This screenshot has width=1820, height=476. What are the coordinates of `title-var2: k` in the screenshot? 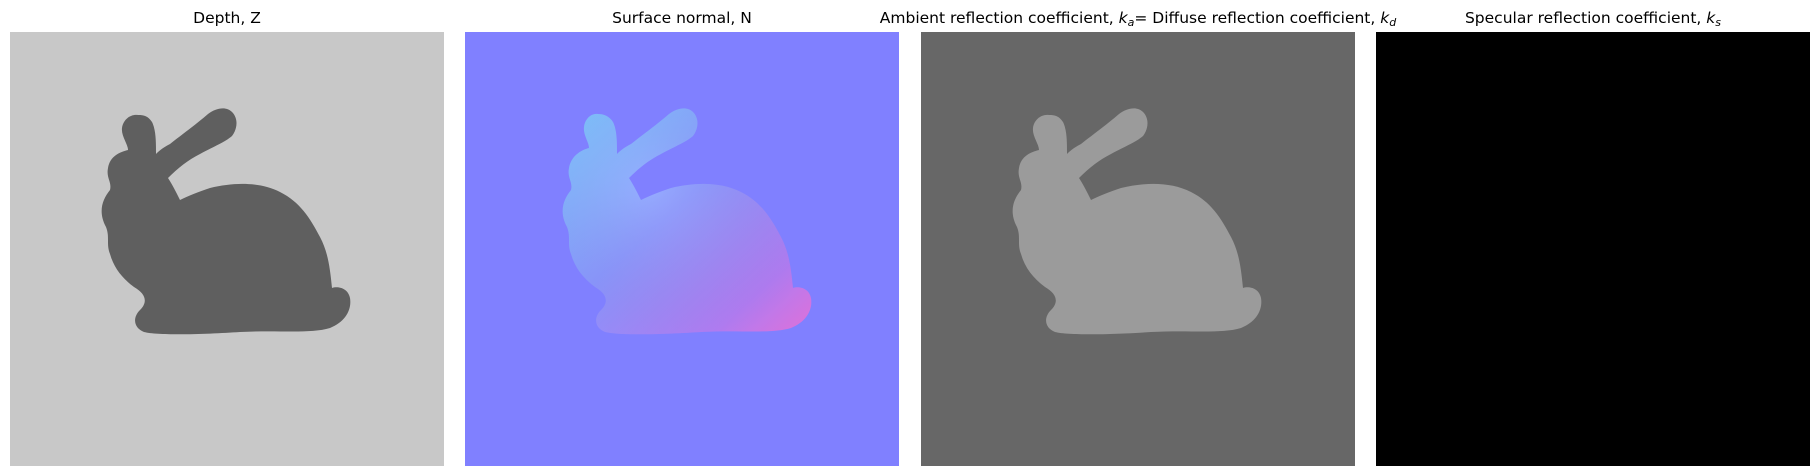 It's located at (1385, 18).